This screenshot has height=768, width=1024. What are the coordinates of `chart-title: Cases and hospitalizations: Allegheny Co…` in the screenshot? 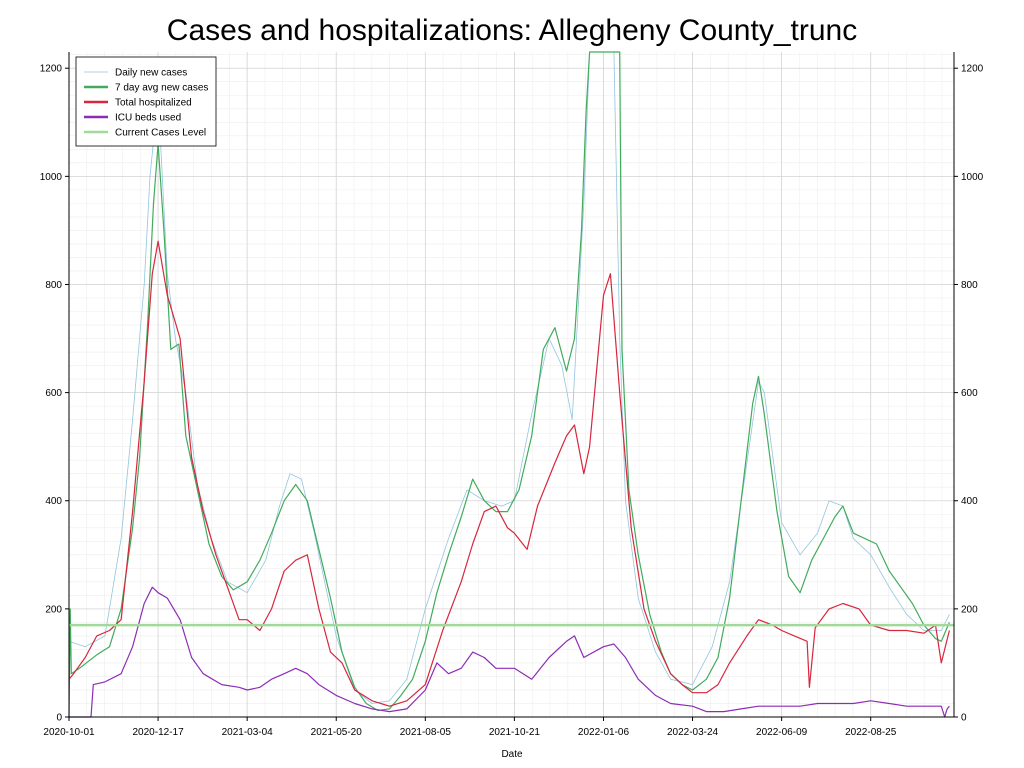 It's located at (512, 30).